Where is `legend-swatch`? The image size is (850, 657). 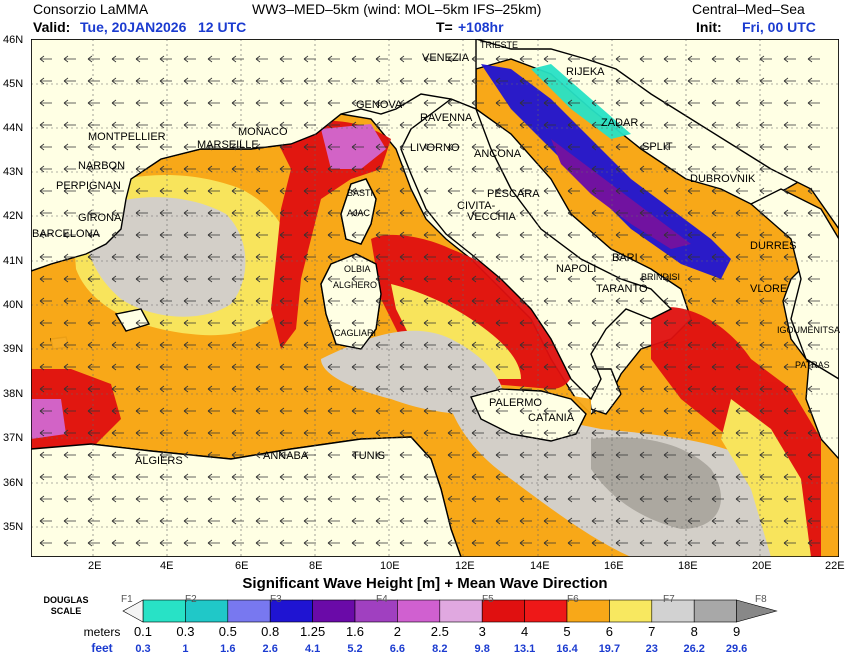
legend-swatch is located at coordinates (546, 611).